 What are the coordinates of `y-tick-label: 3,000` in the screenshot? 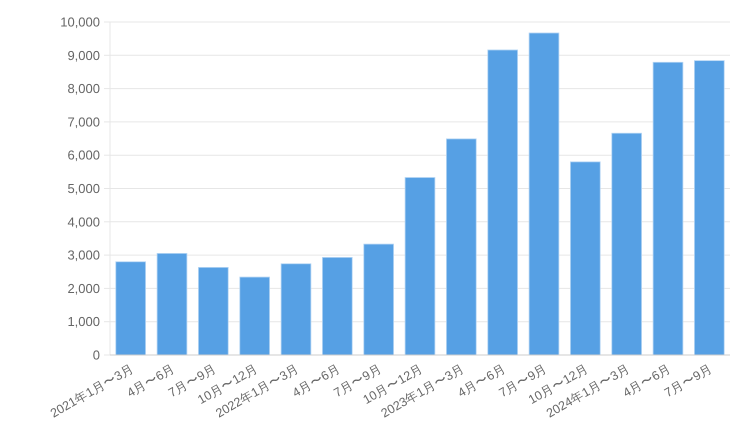 It's located at (83, 255).